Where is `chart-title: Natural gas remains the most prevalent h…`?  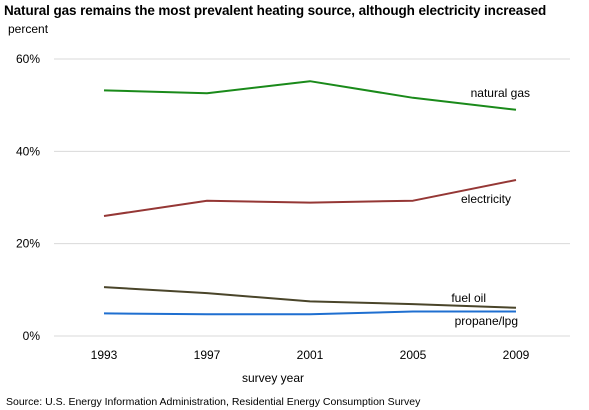
chart-title: Natural gas remains the most prevalent h… is located at coordinates (275, 10).